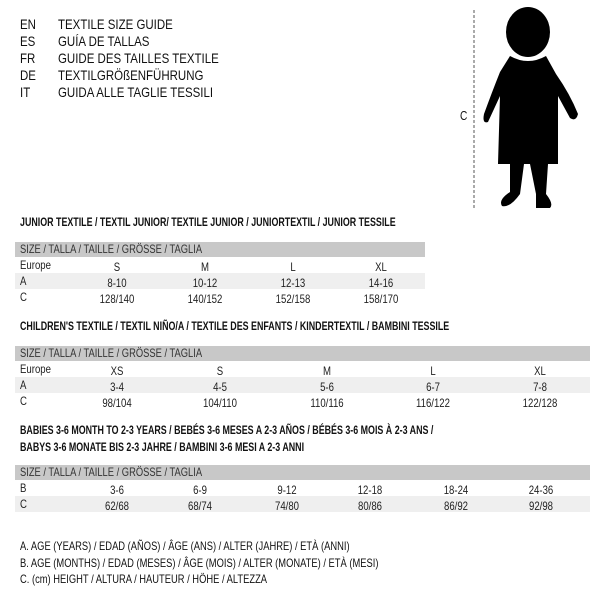  What do you see at coordinates (115, 24) in the screenshot?
I see `language-title: TEXTILE SIZE GUIDE` at bounding box center [115, 24].